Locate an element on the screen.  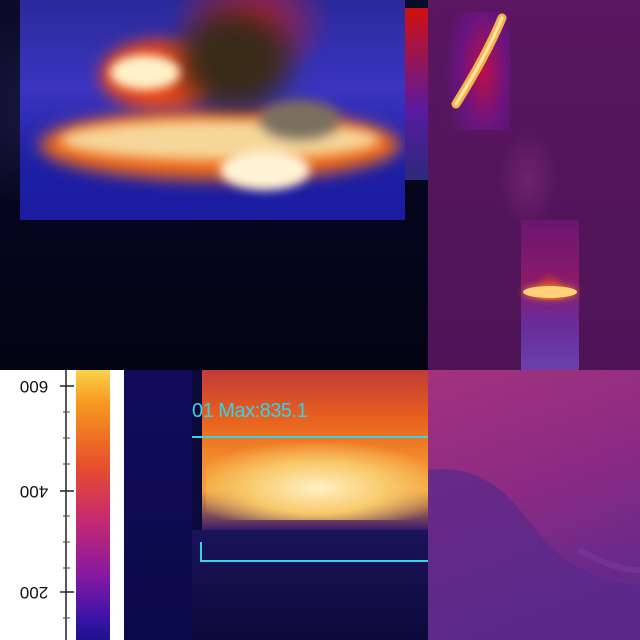
scale-tick-label: 400 is located at coordinates (34, 491).